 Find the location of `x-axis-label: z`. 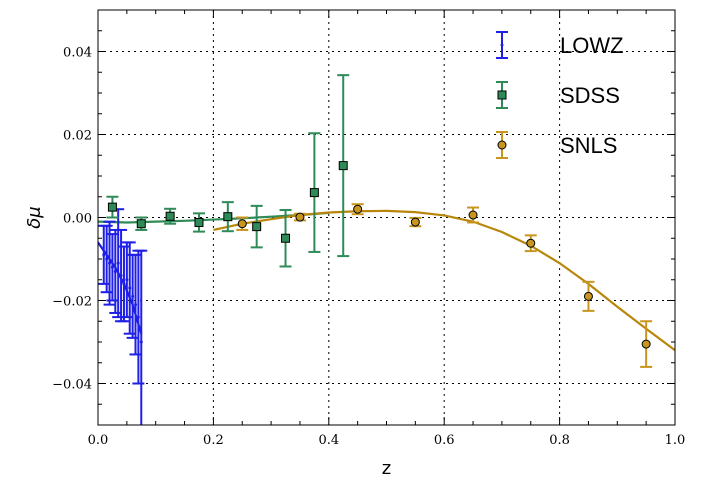

x-axis-label: z is located at coordinates (386, 468).